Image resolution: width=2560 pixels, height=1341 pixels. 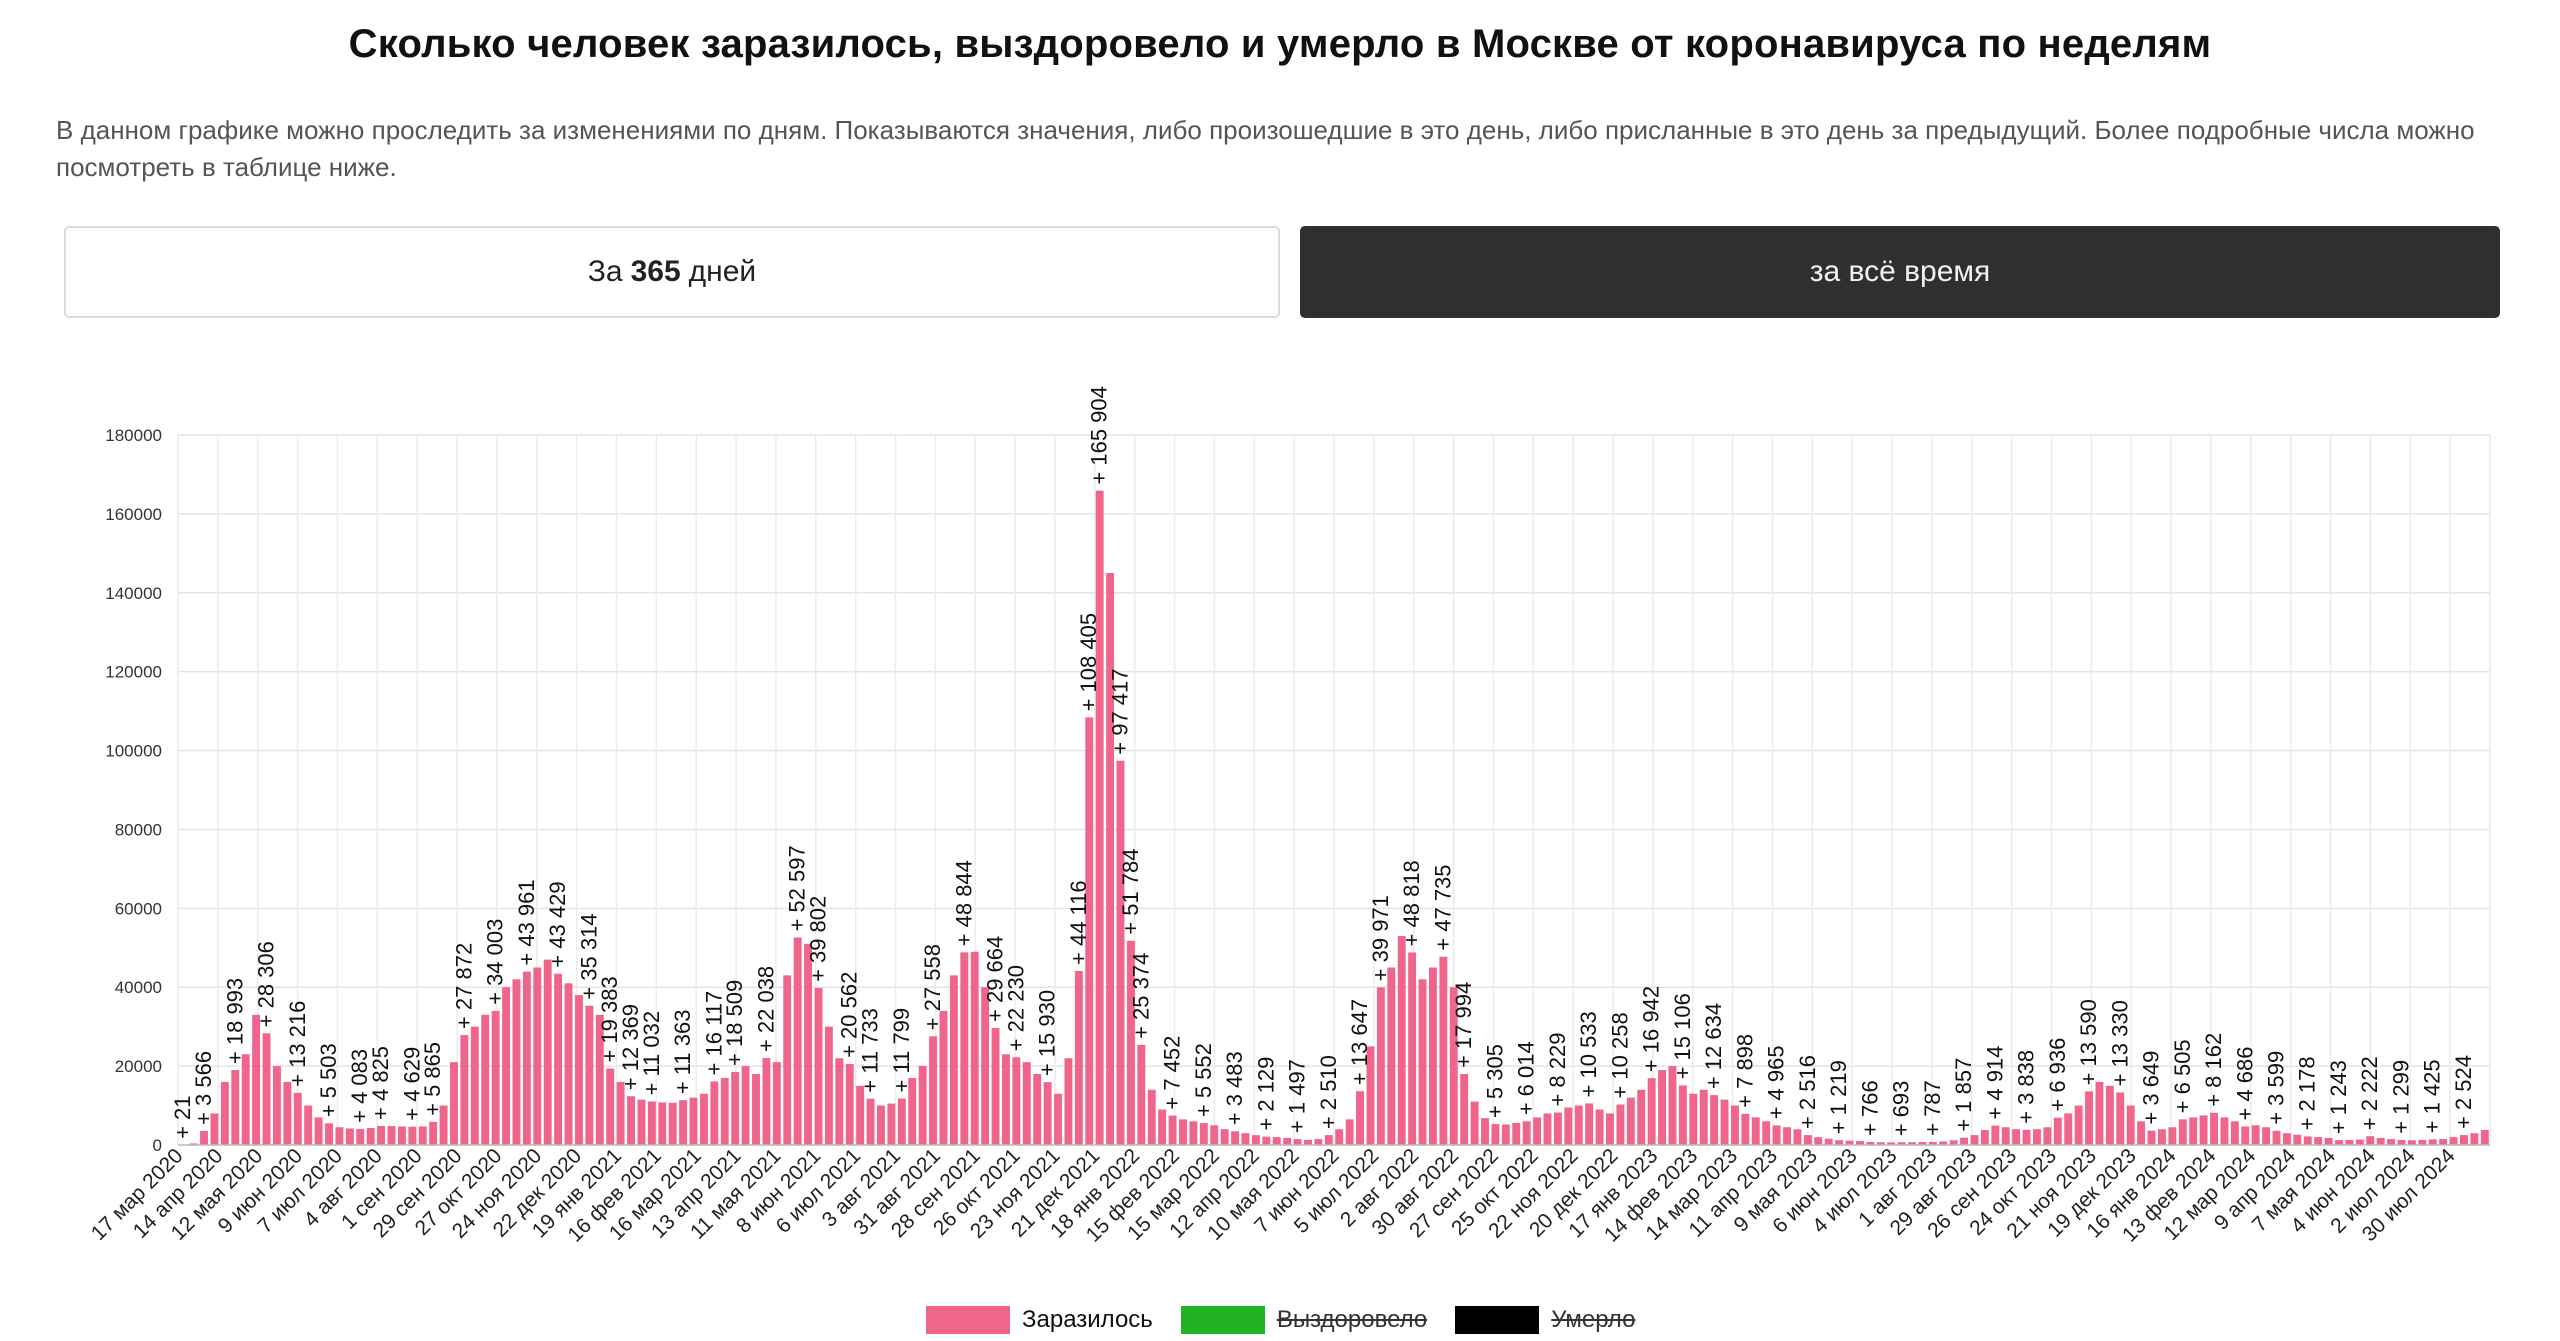 What do you see at coordinates (1222, 1320) in the screenshot?
I see `legend-swatch-recovered` at bounding box center [1222, 1320].